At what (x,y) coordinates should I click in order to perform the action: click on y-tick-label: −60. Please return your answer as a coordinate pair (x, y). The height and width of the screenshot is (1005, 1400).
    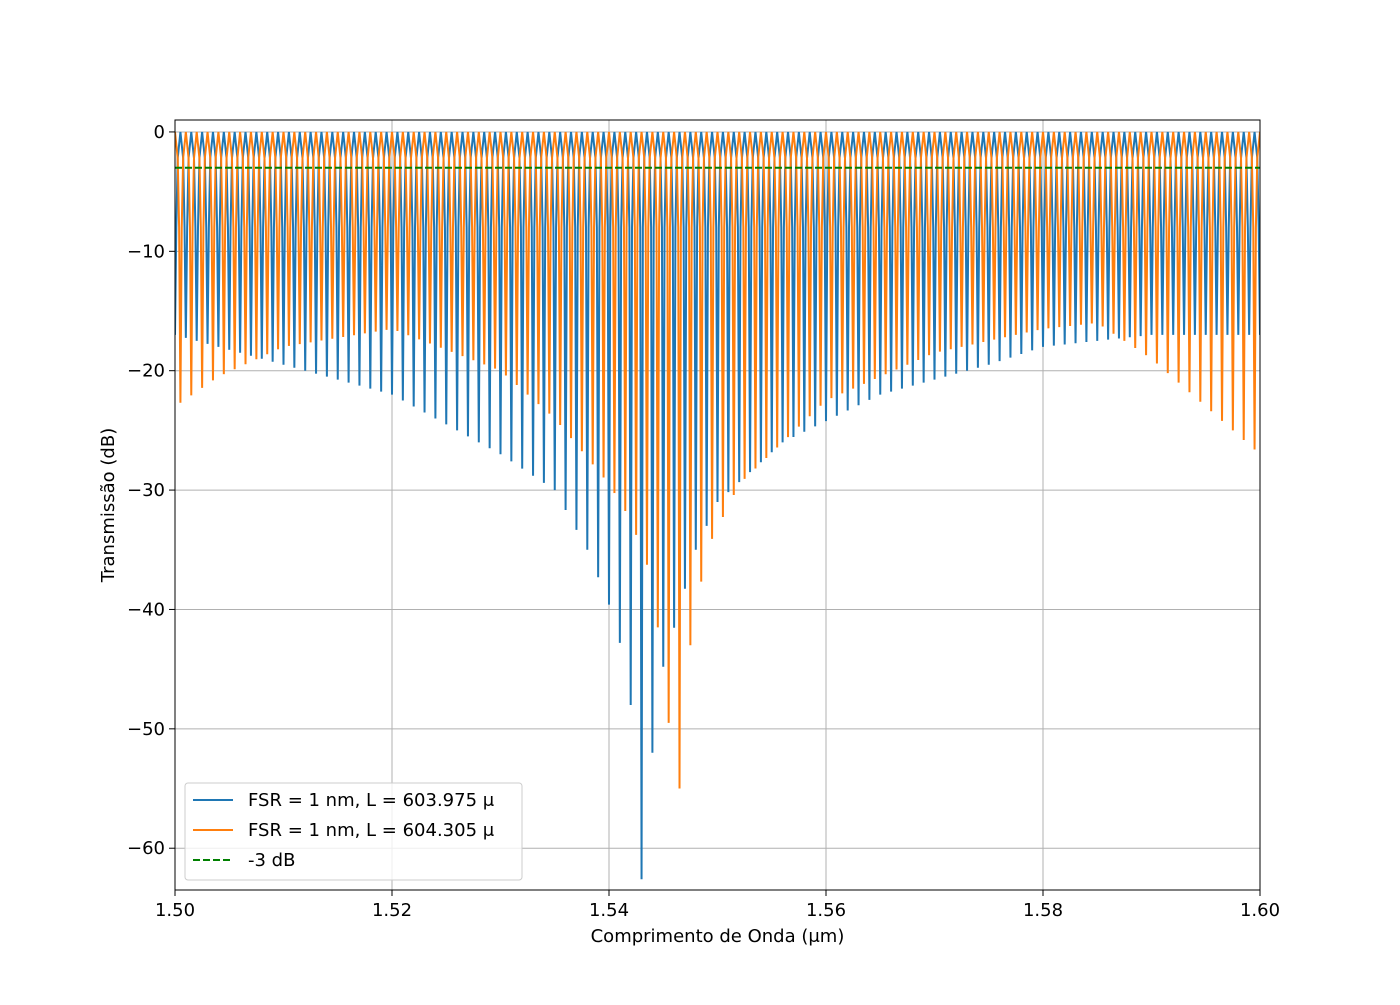
    Looking at the image, I should click on (146, 848).